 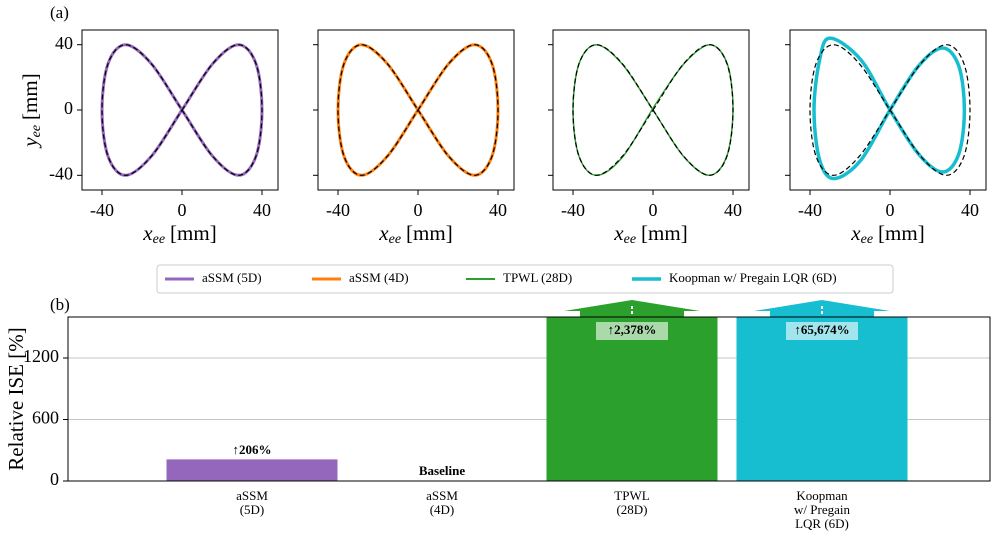 I want to click on trajectory, so click(x=889, y=108).